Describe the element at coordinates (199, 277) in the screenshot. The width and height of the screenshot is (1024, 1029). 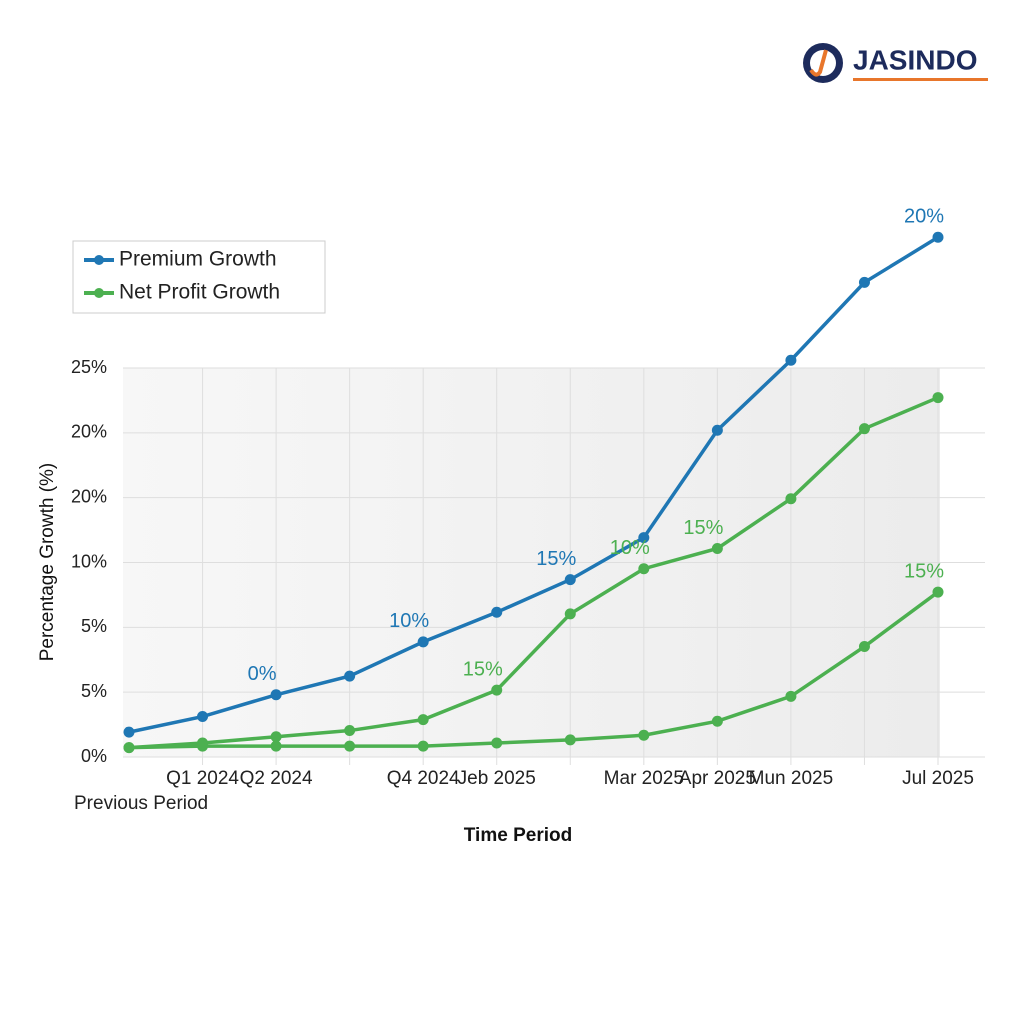
I see `legend-box` at that location.